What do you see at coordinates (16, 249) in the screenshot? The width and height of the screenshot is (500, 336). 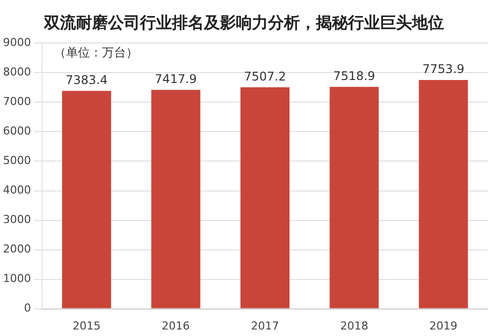 I see `y-tick-label: 2000` at bounding box center [16, 249].